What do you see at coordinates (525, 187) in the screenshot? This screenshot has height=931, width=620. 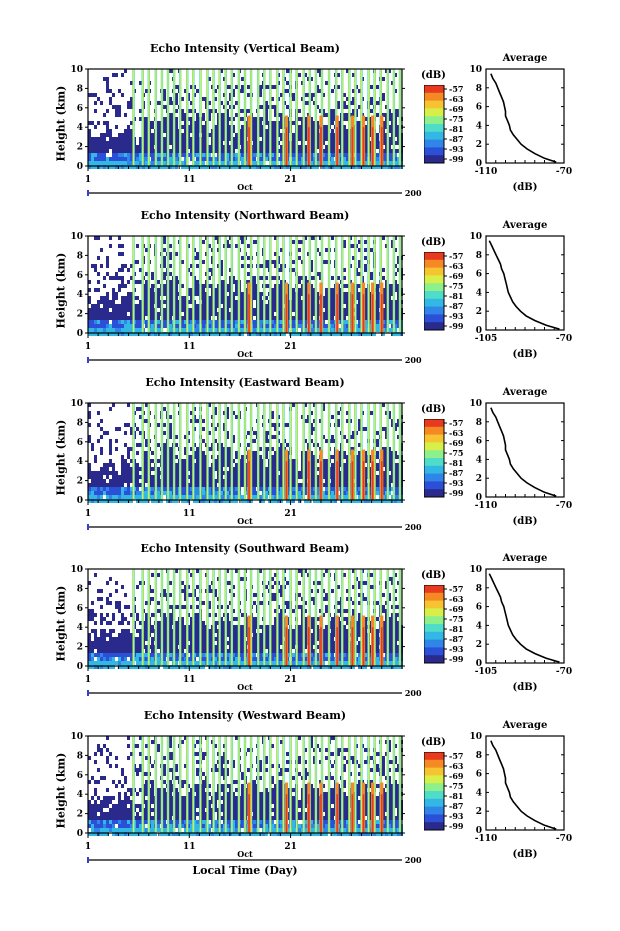 I see `average-x-label: (dB)` at bounding box center [525, 187].